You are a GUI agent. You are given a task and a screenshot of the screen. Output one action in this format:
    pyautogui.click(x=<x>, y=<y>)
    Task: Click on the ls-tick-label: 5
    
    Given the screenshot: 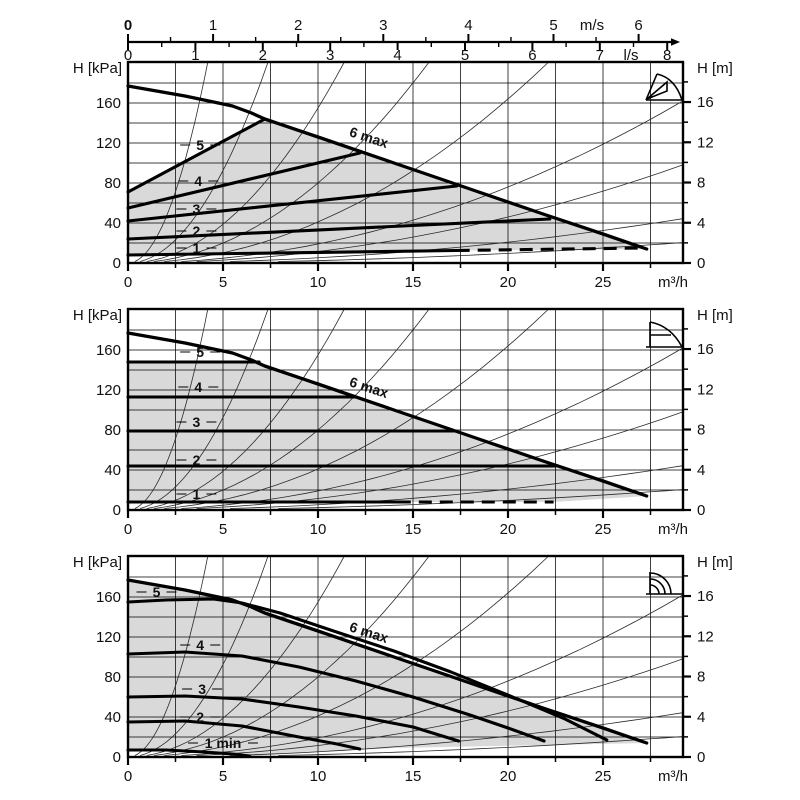 What is the action you would take?
    pyautogui.click(x=465, y=55)
    